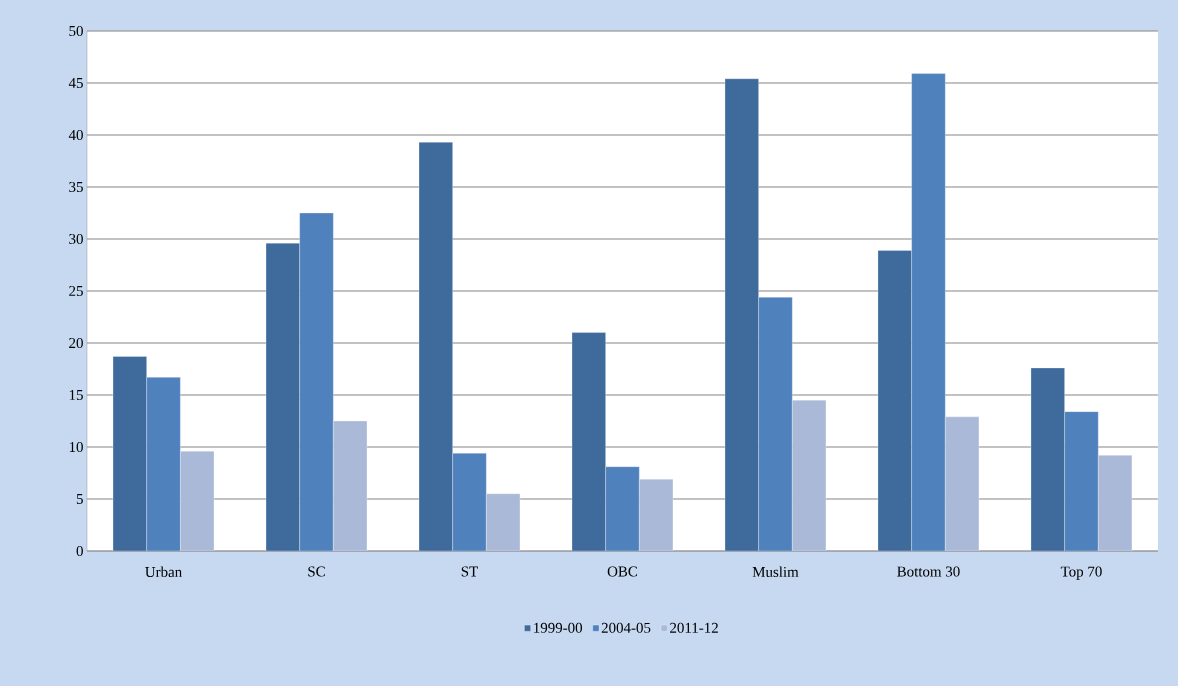  I want to click on y-tick-label: 40, so click(75, 135).